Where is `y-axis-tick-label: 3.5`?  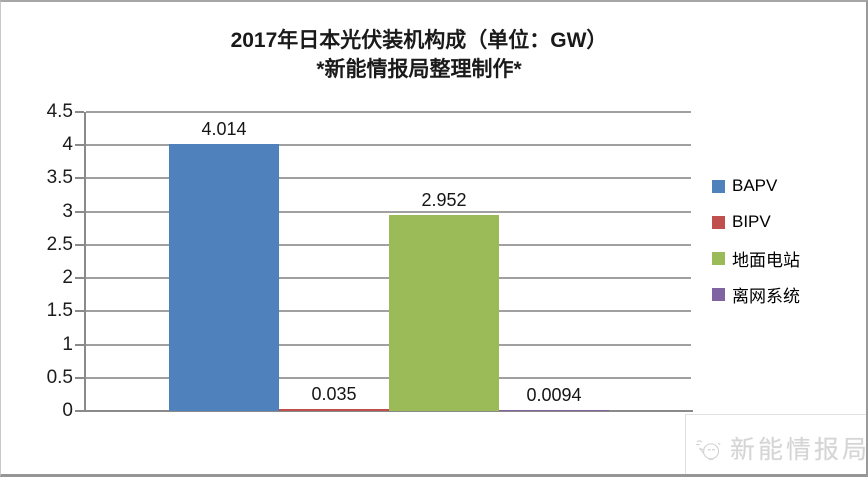 y-axis-tick-label: 3.5 is located at coordinates (59, 178).